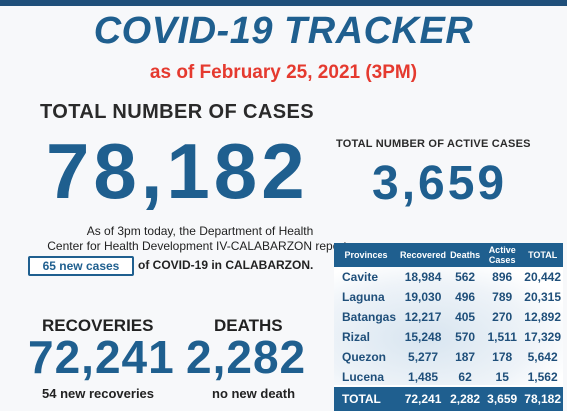 The width and height of the screenshot is (567, 411). What do you see at coordinates (423, 255) in the screenshot?
I see `col-header-recovered: Recovered` at bounding box center [423, 255].